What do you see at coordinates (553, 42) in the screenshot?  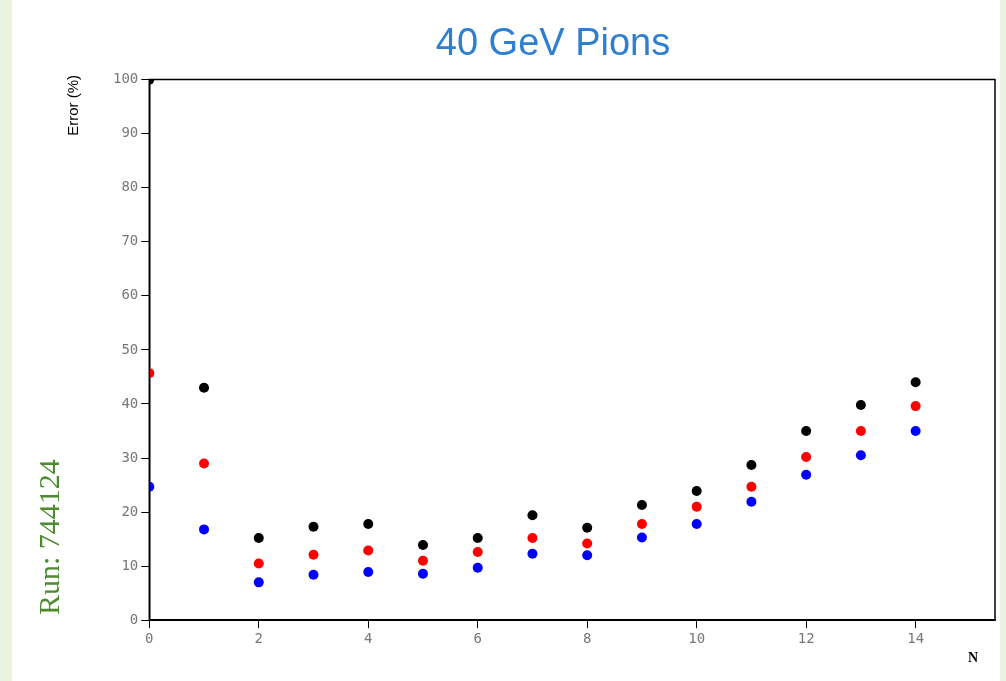 I see `chart-title: 40 GeV Pions` at bounding box center [553, 42].